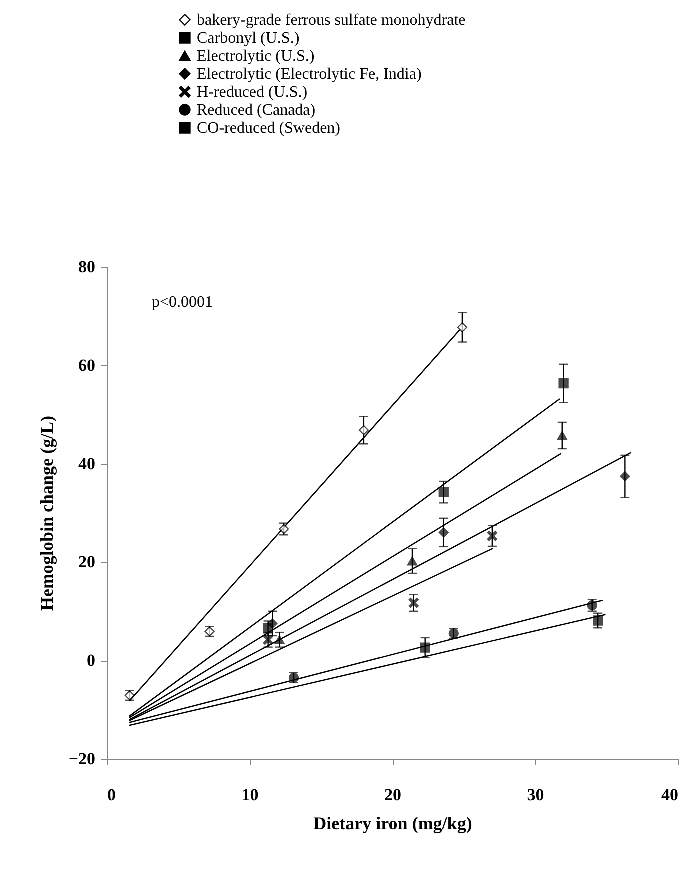  What do you see at coordinates (670, 795) in the screenshot?
I see `x-tick-label: 40` at bounding box center [670, 795].